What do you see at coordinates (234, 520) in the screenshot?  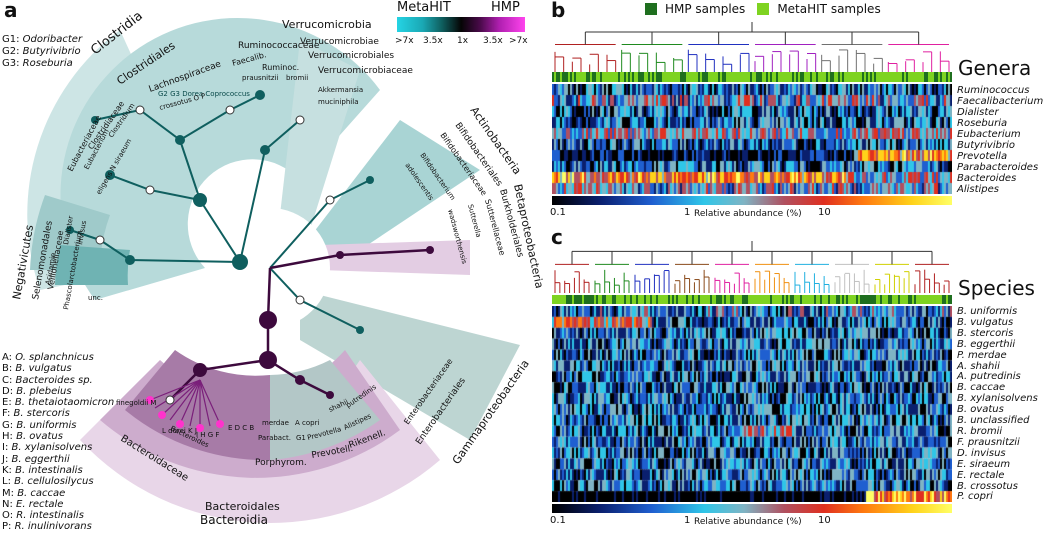 I see `bacteroidia-label: Bacteroidia` at bounding box center [234, 520].